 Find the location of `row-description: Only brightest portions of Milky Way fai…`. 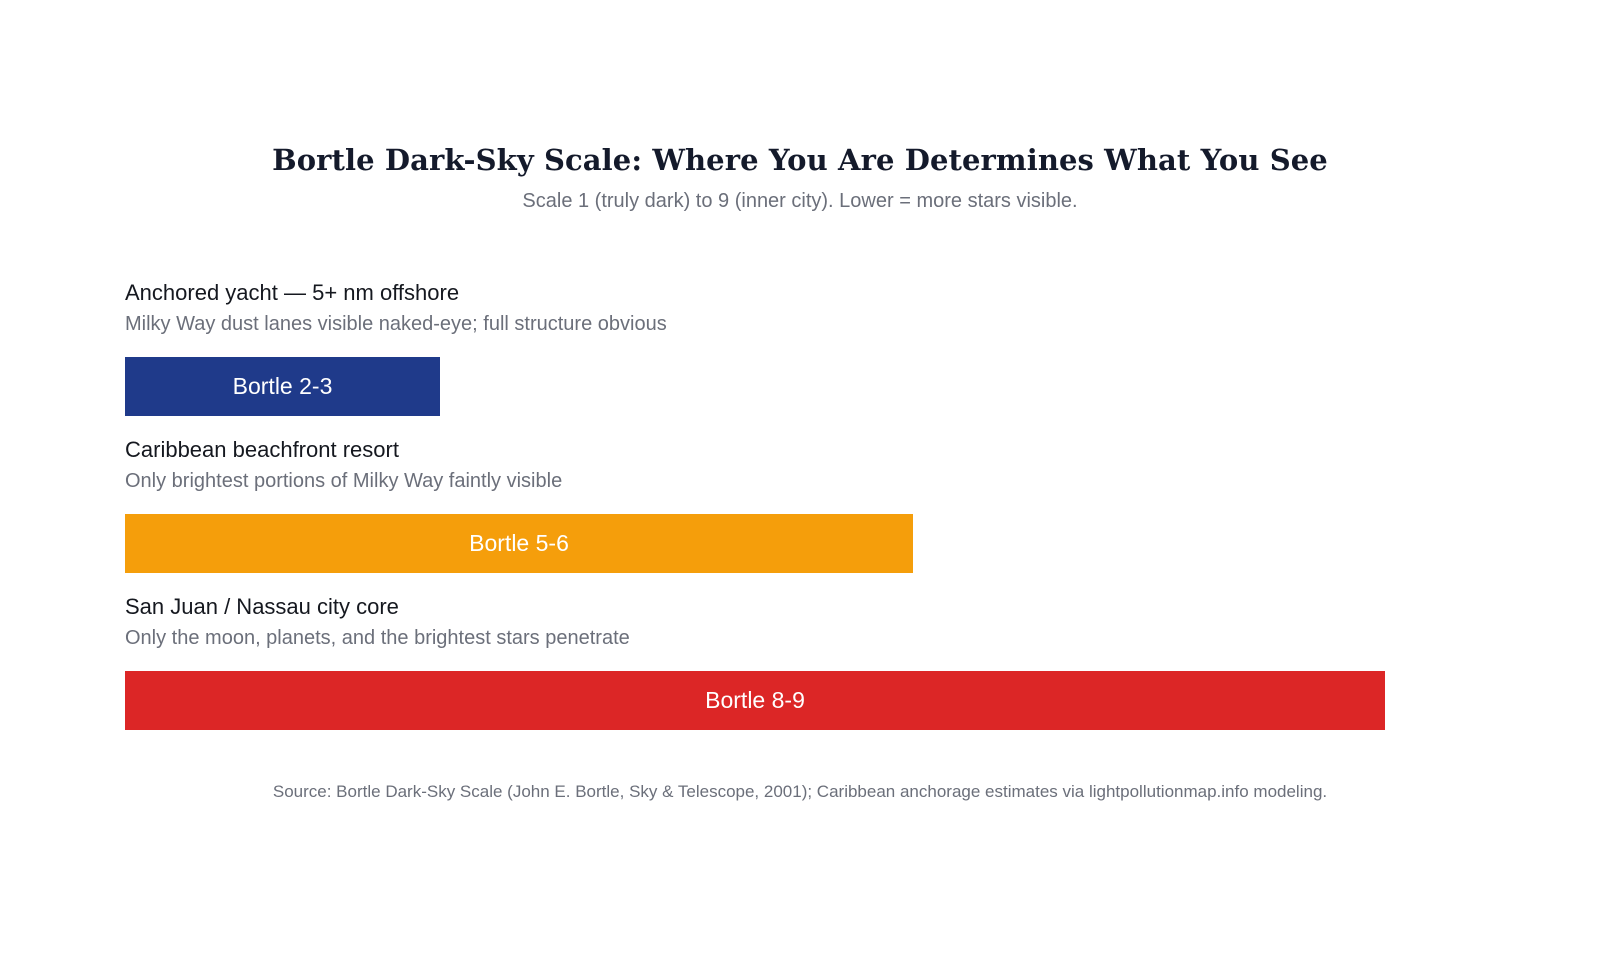

row-description: Only brightest portions of Milky Way fai… is located at coordinates (344, 481).